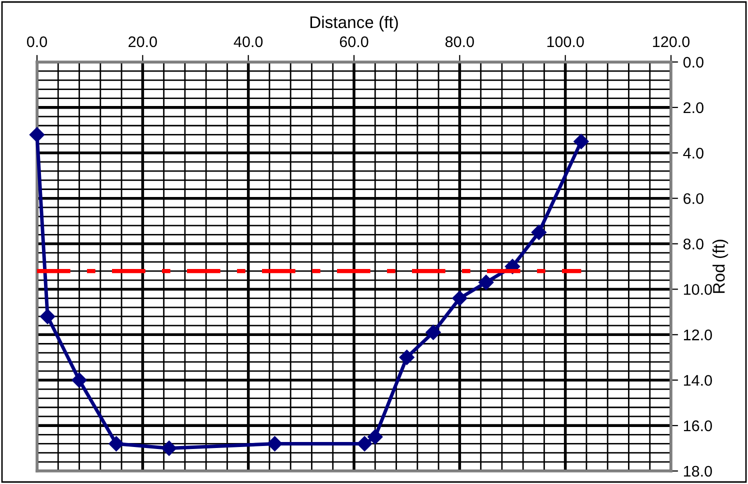  What do you see at coordinates (698, 471) in the screenshot?
I see `y-tick-label: 18.0` at bounding box center [698, 471].